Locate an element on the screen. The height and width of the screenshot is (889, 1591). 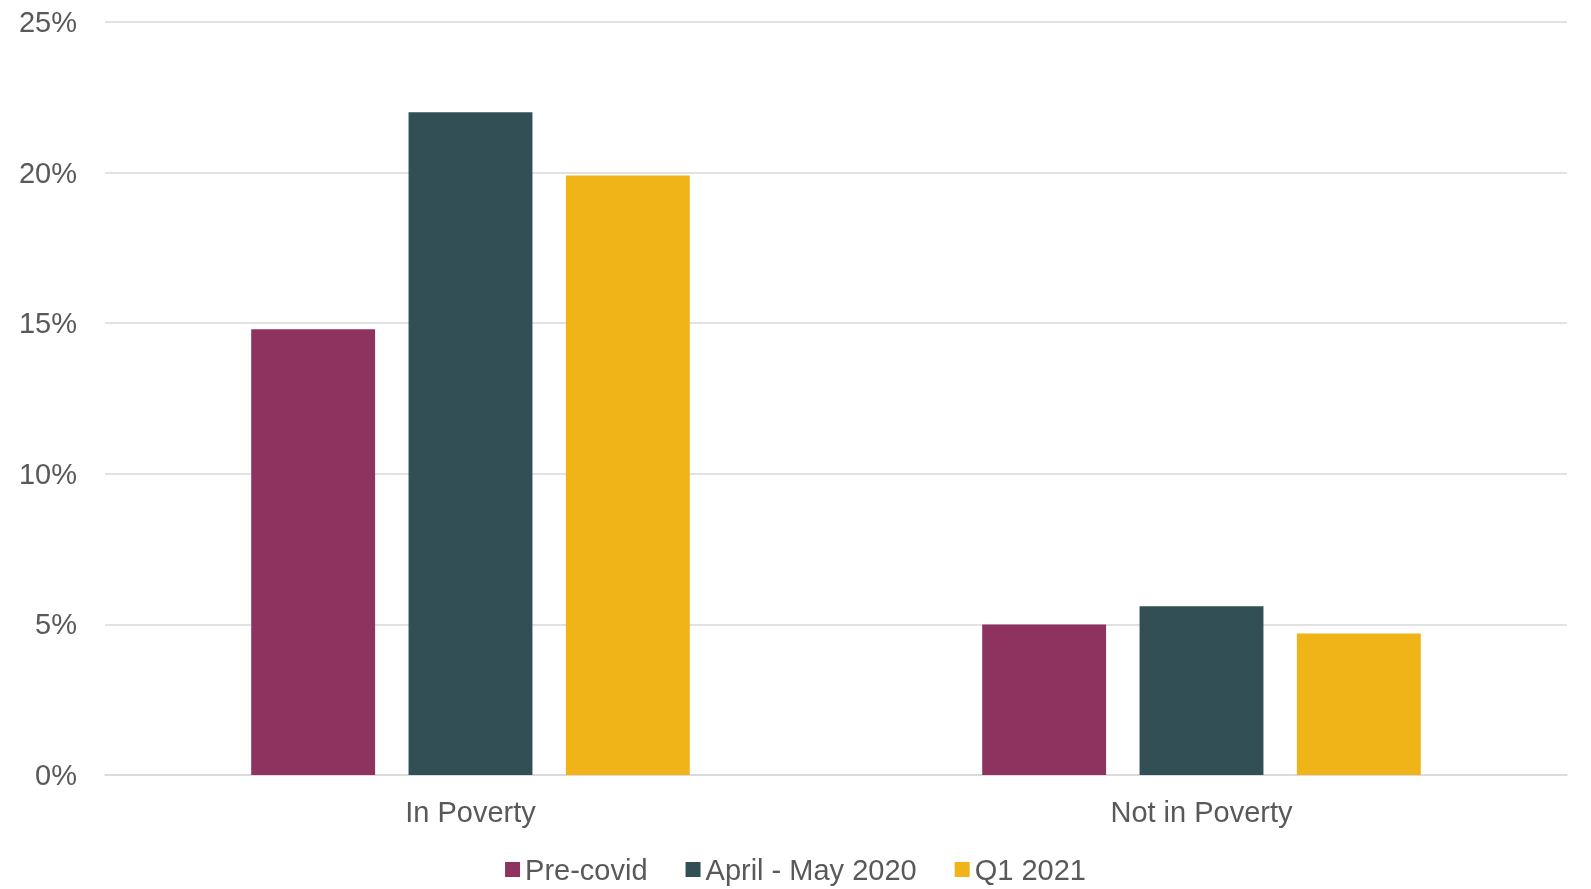
y-tick-label: 15% is located at coordinates (47, 323).